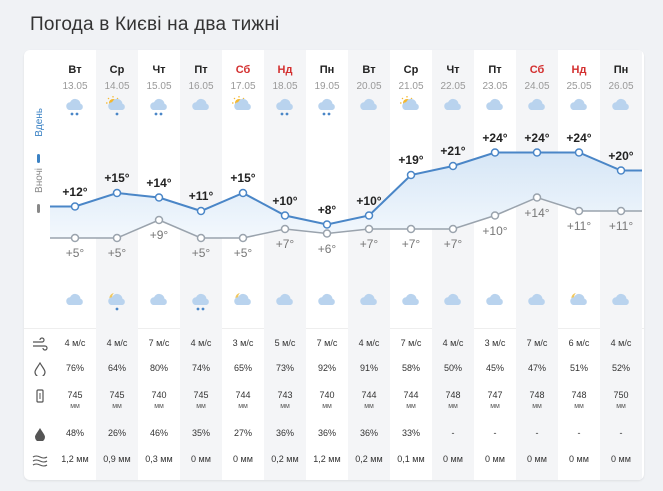 This screenshot has height=491, width=663. Describe the element at coordinates (116, 433) in the screenshot. I see `metric-precip-chance: 26%` at that location.